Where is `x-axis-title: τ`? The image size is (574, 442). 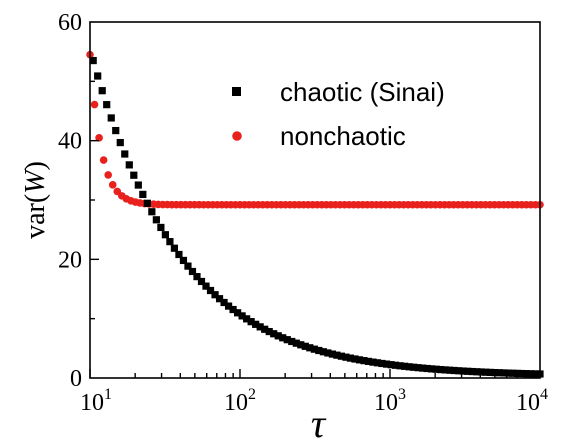
x-axis-title: τ is located at coordinates (319, 421).